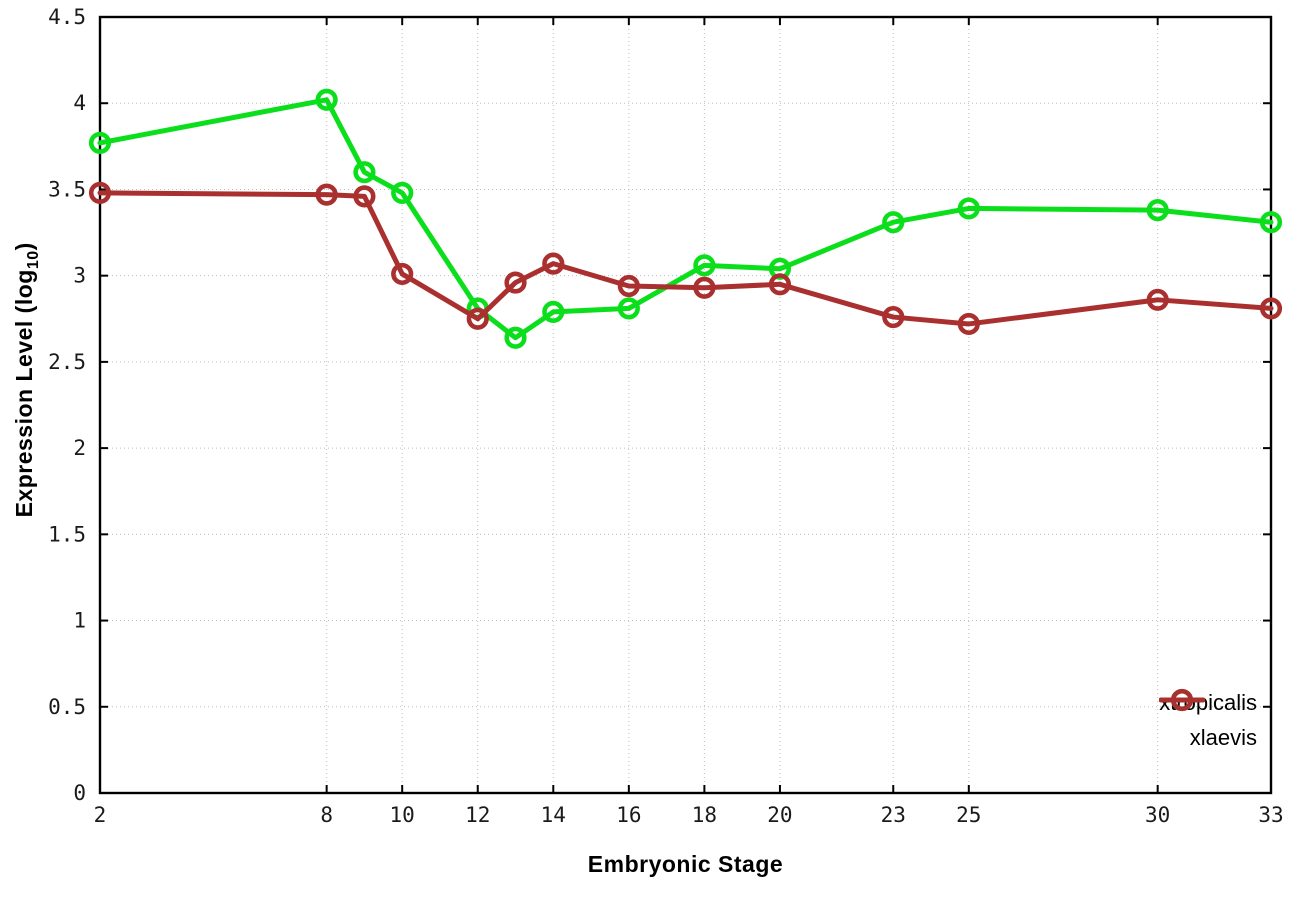  I want to click on x-tick-label: 8, so click(326, 815).